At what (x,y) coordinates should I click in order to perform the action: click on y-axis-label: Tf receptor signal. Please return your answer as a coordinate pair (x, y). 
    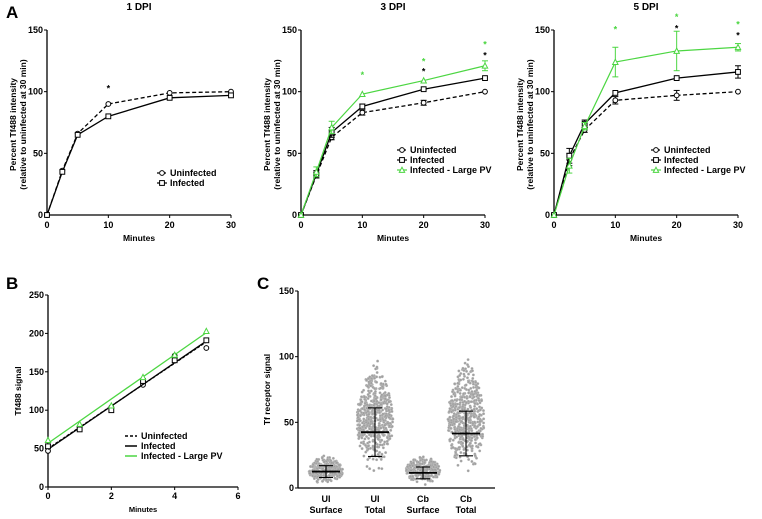
    Looking at the image, I should click on (267, 389).